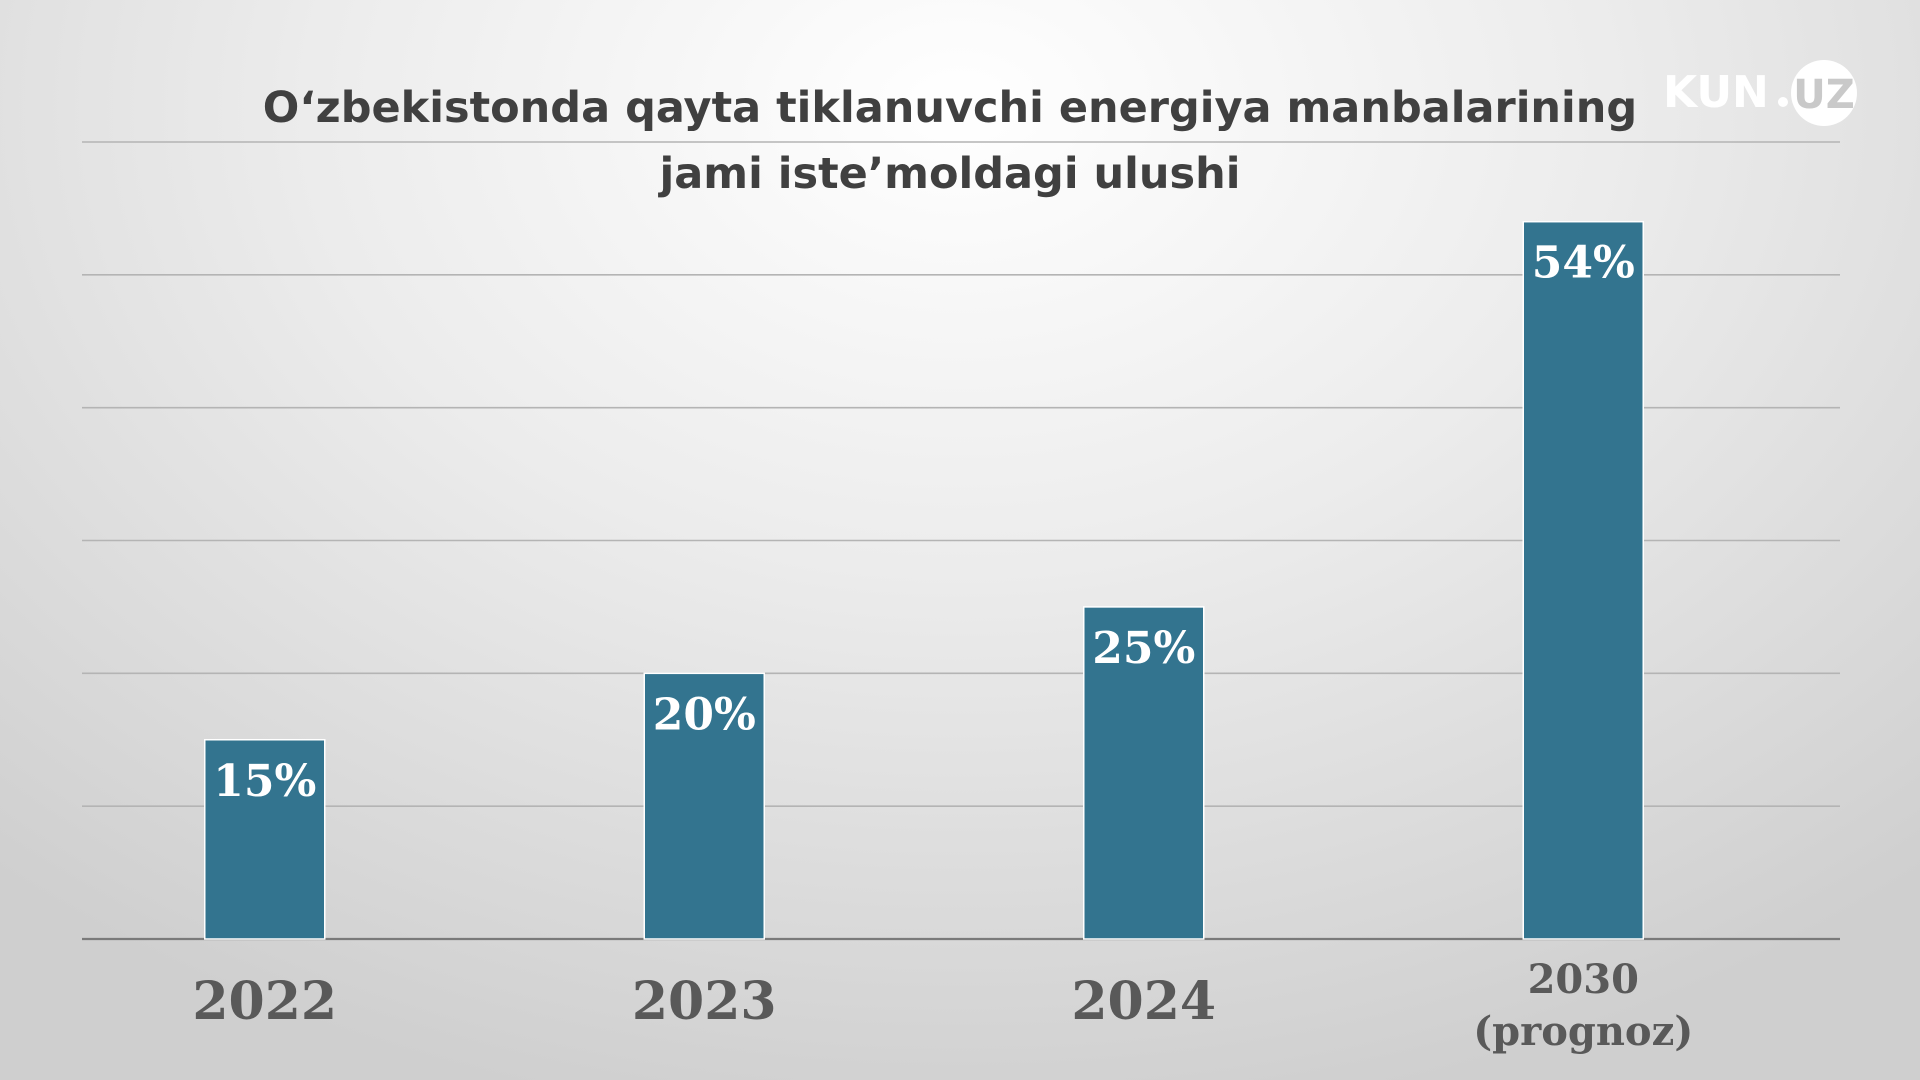 The image size is (1920, 1080). I want to click on data-label-2: 25%, so click(1143, 648).